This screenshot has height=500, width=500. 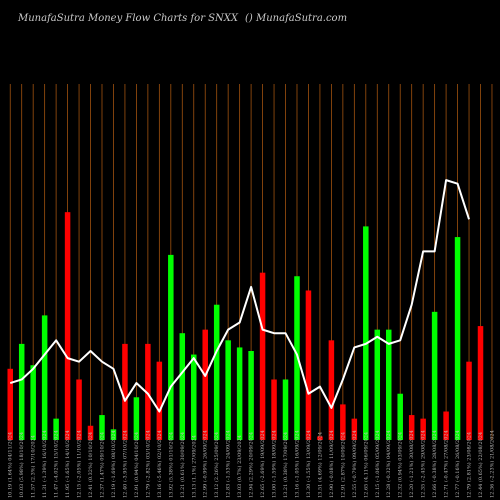 What do you see at coordinates (44, 464) in the screenshot?
I see `x-tick-label: 11.31 (-1.39%) 16/10/2024` at bounding box center [44, 464].